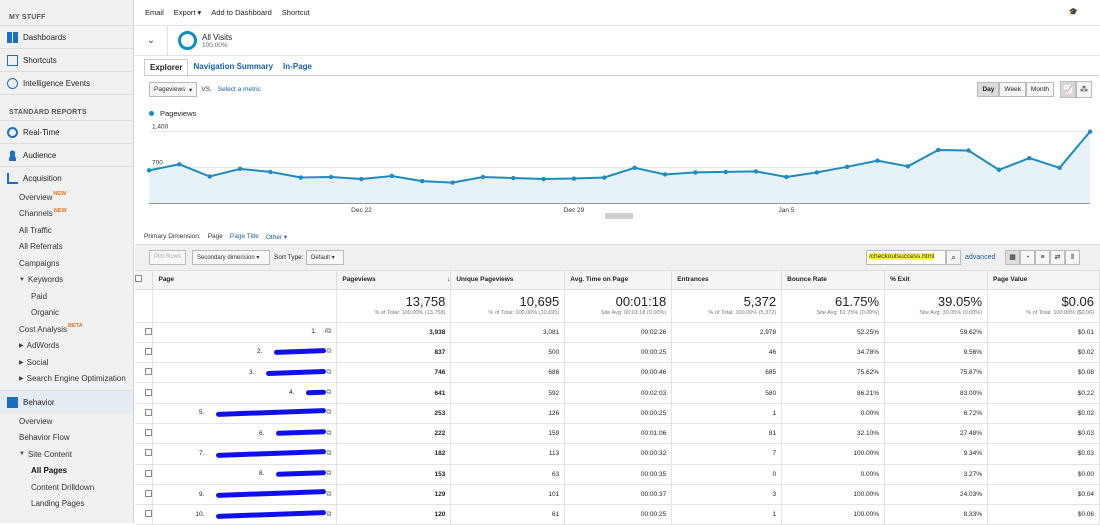 Image resolution: width=1100 pixels, height=525 pixels. What do you see at coordinates (245, 495) in the screenshot?
I see `page-cell: 9. ⧉` at bounding box center [245, 495].